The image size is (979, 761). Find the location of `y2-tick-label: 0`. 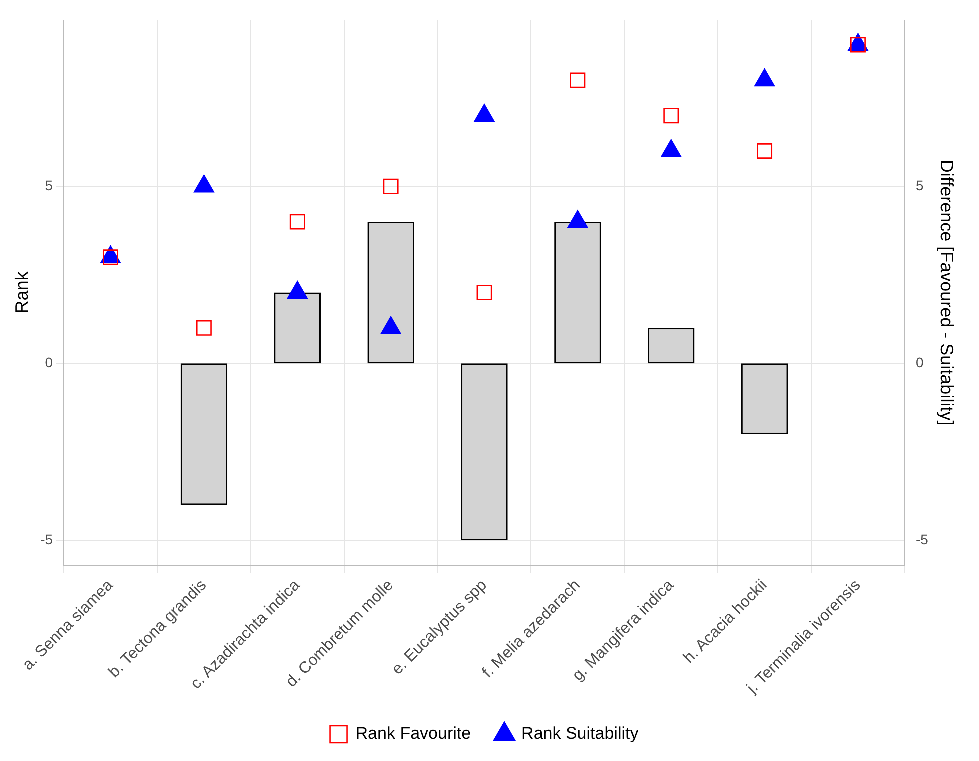

y2-tick-label: 0 is located at coordinates (920, 362).